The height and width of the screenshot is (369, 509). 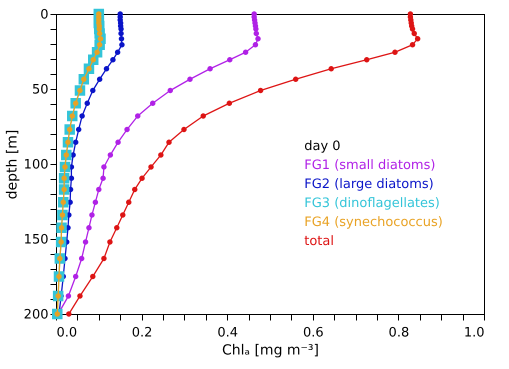 I want to click on x-tick-label: 0.4, so click(x=227, y=333).